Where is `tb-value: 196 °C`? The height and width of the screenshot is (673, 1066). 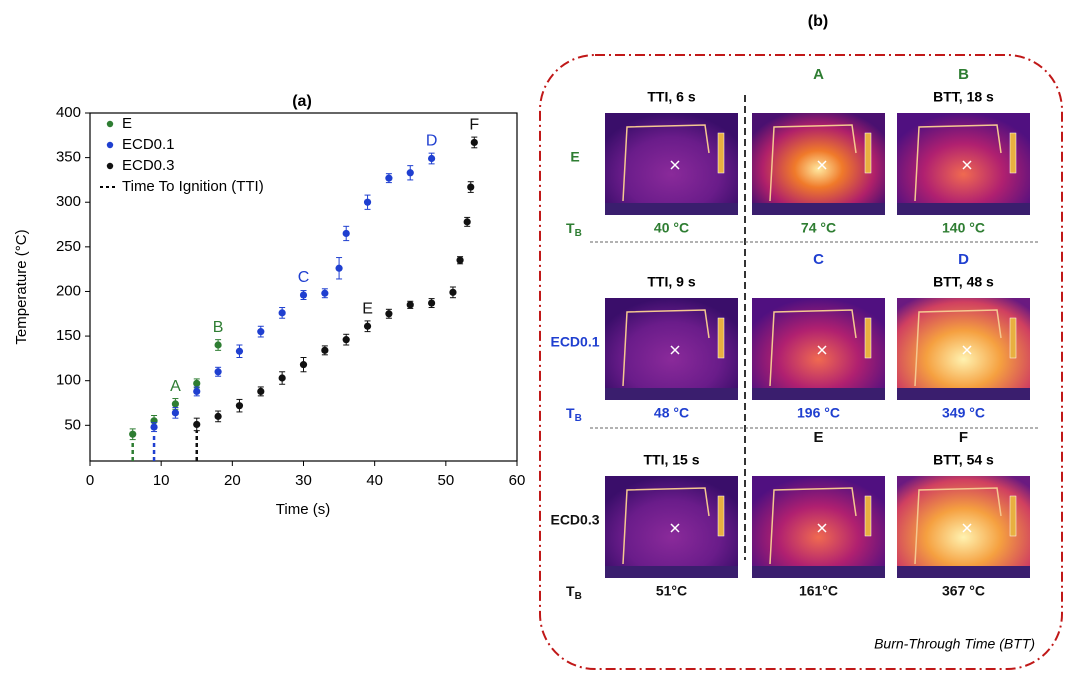 tb-value: 196 °C is located at coordinates (818, 413).